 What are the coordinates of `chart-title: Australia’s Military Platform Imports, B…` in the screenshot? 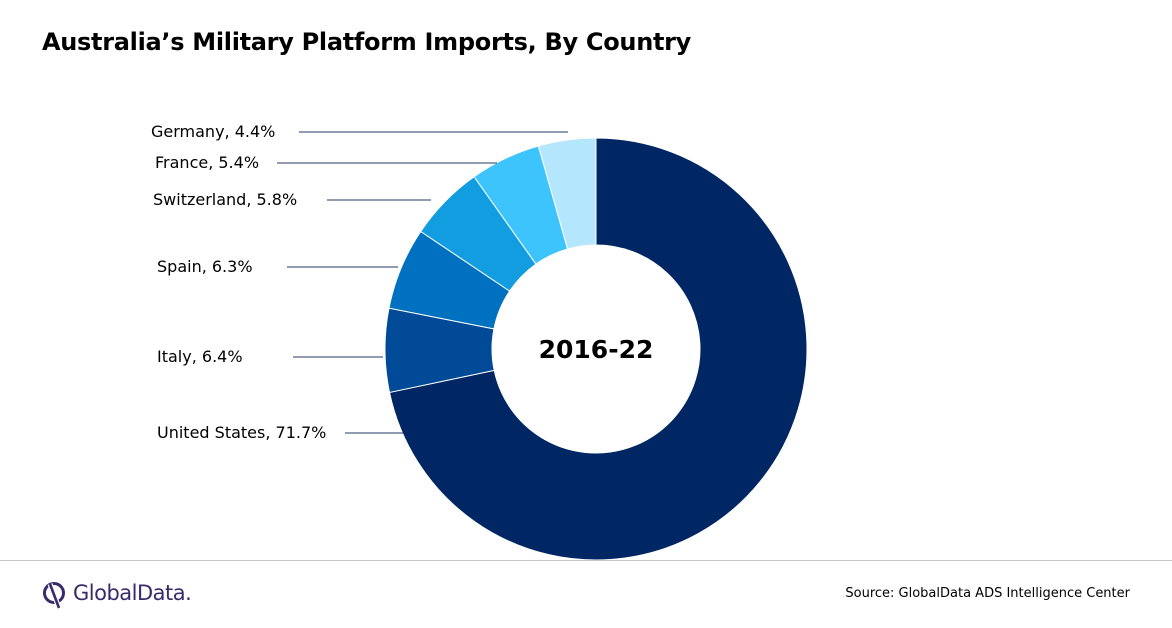 It's located at (367, 42).